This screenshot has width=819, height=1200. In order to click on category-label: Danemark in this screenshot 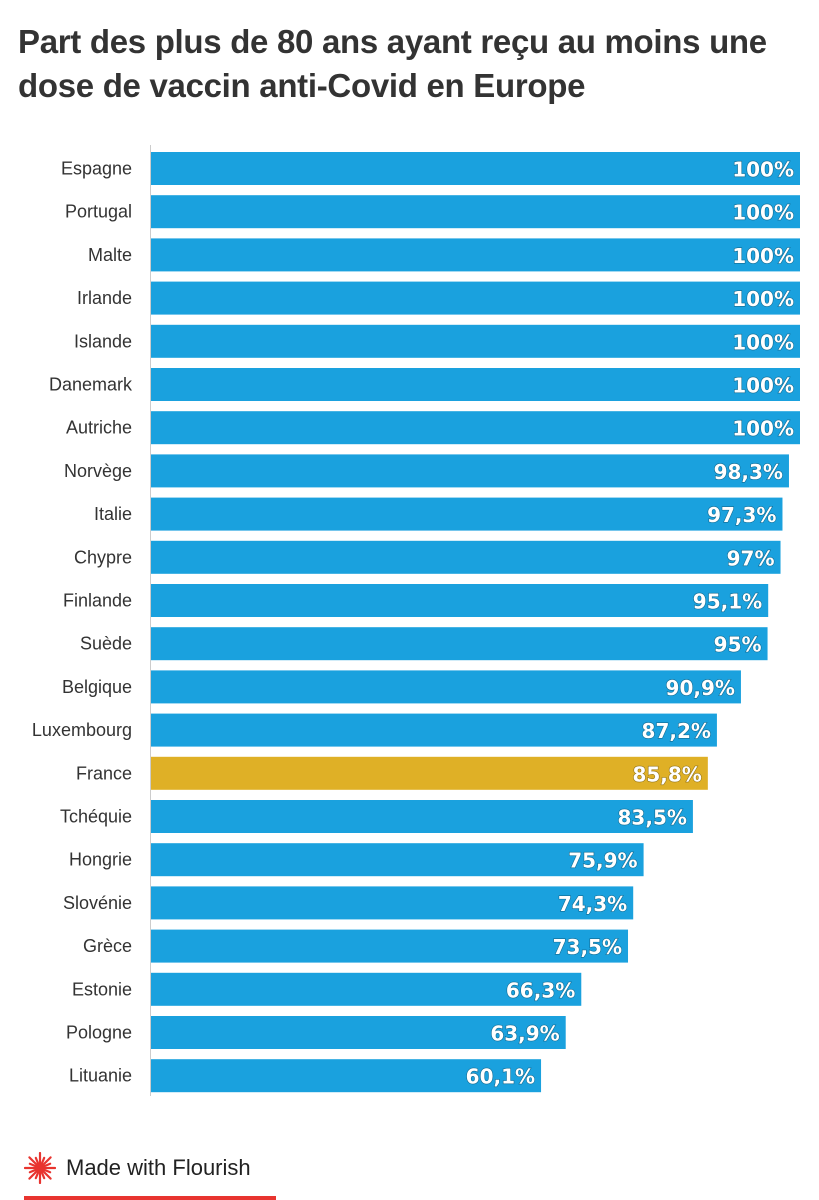, I will do `click(91, 385)`.